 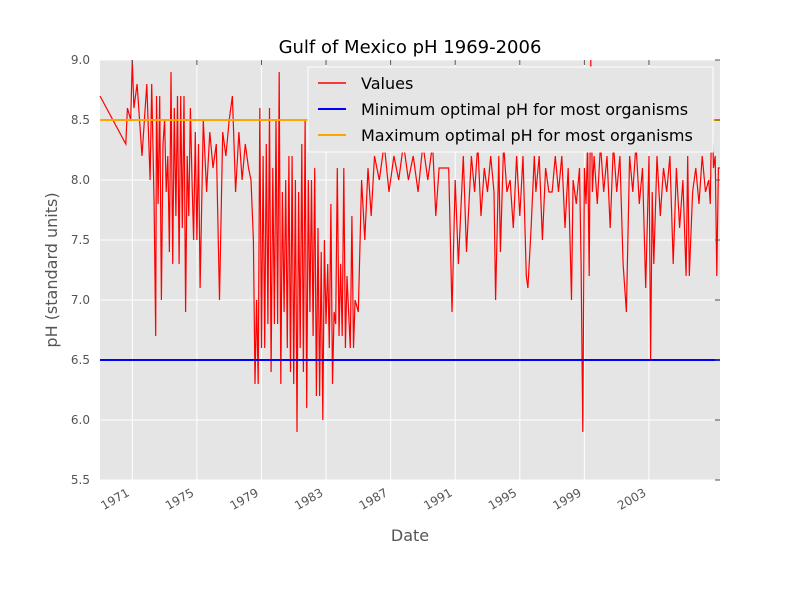 What do you see at coordinates (80, 180) in the screenshot?
I see `y-tick-label: 8.0` at bounding box center [80, 180].